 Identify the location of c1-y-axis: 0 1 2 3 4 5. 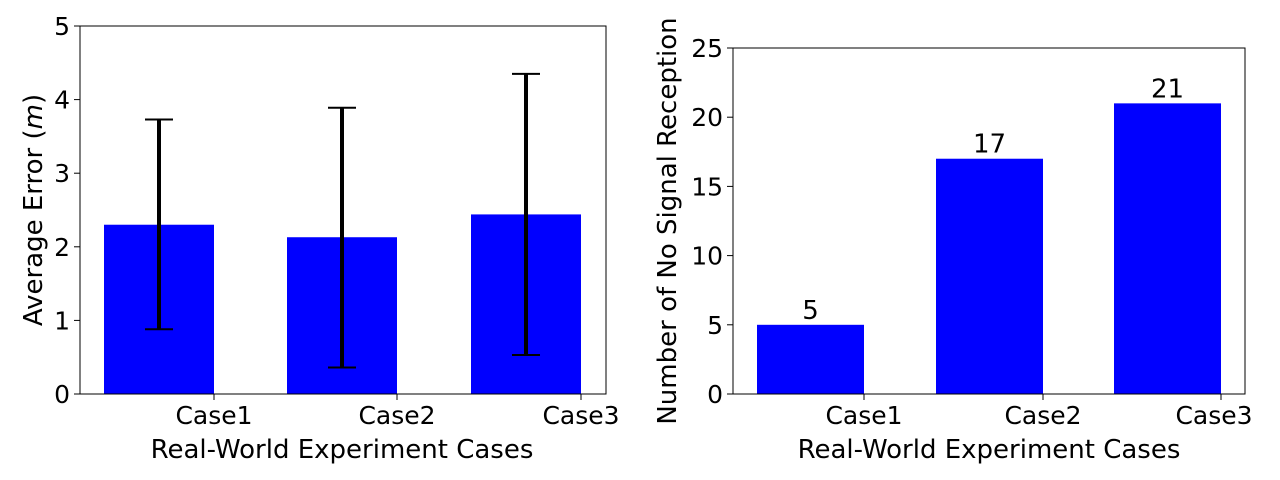
(67, 210).